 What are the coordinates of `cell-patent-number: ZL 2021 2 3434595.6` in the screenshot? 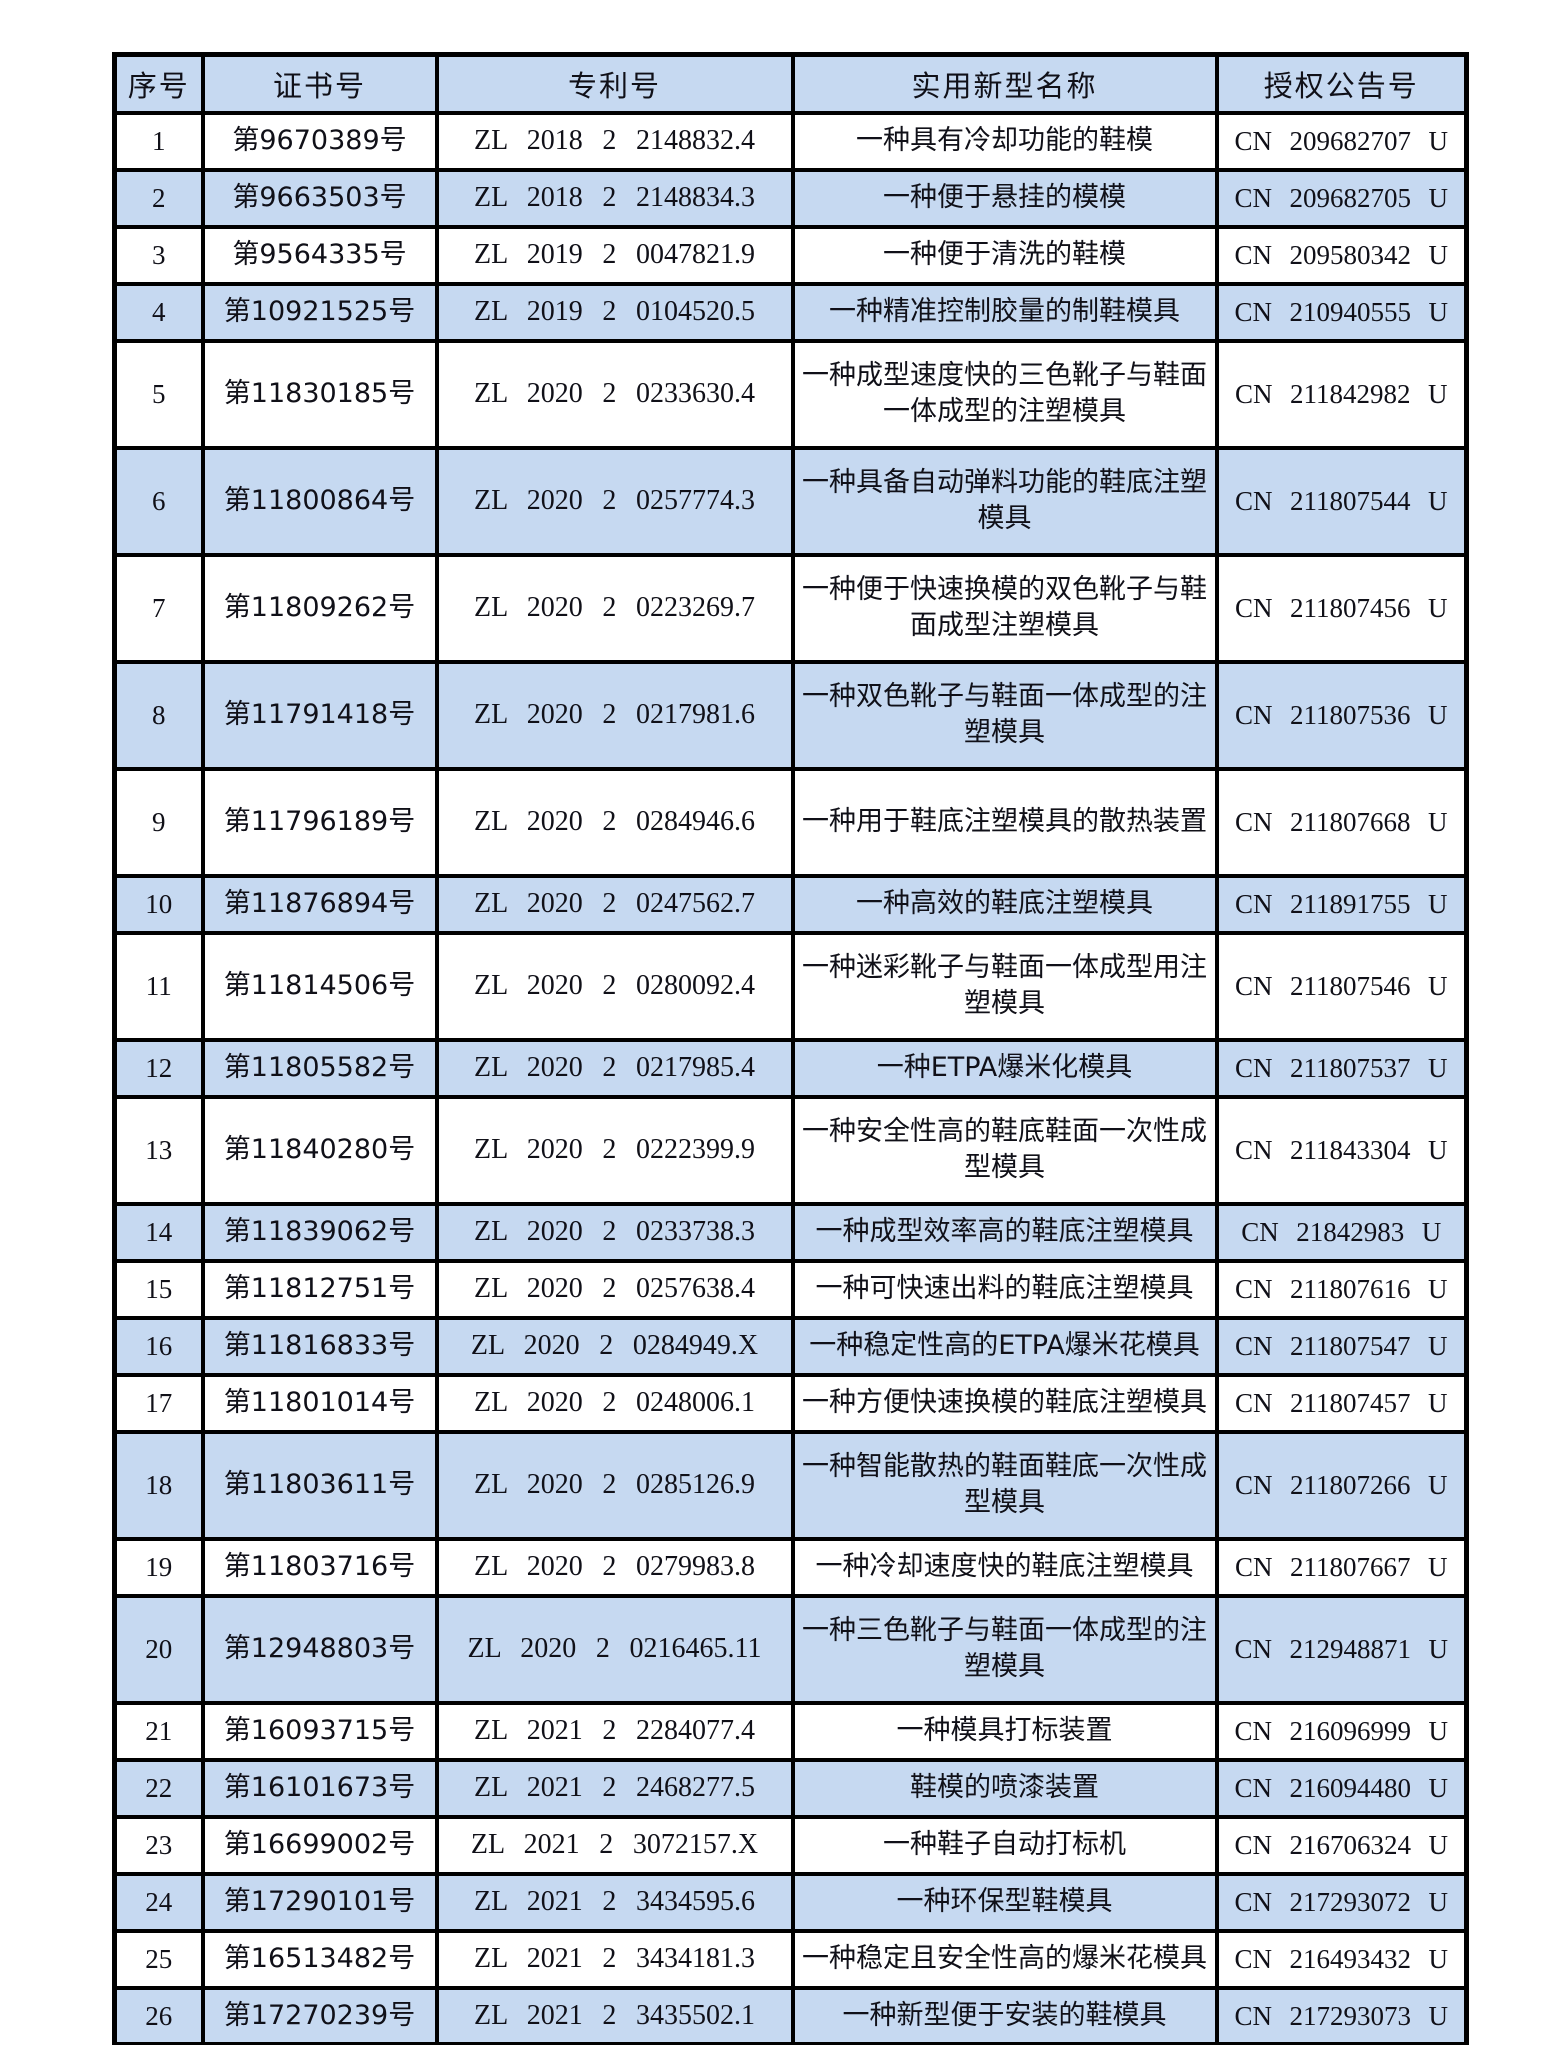 It's located at (614, 1902).